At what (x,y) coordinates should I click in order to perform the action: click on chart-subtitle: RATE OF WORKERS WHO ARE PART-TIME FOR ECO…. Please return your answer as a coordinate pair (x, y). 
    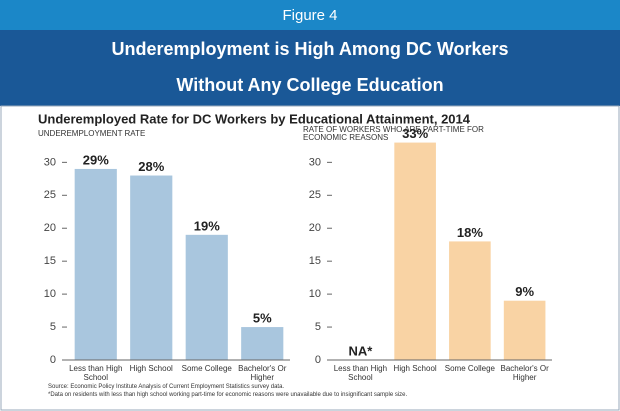
    Looking at the image, I should click on (393, 133).